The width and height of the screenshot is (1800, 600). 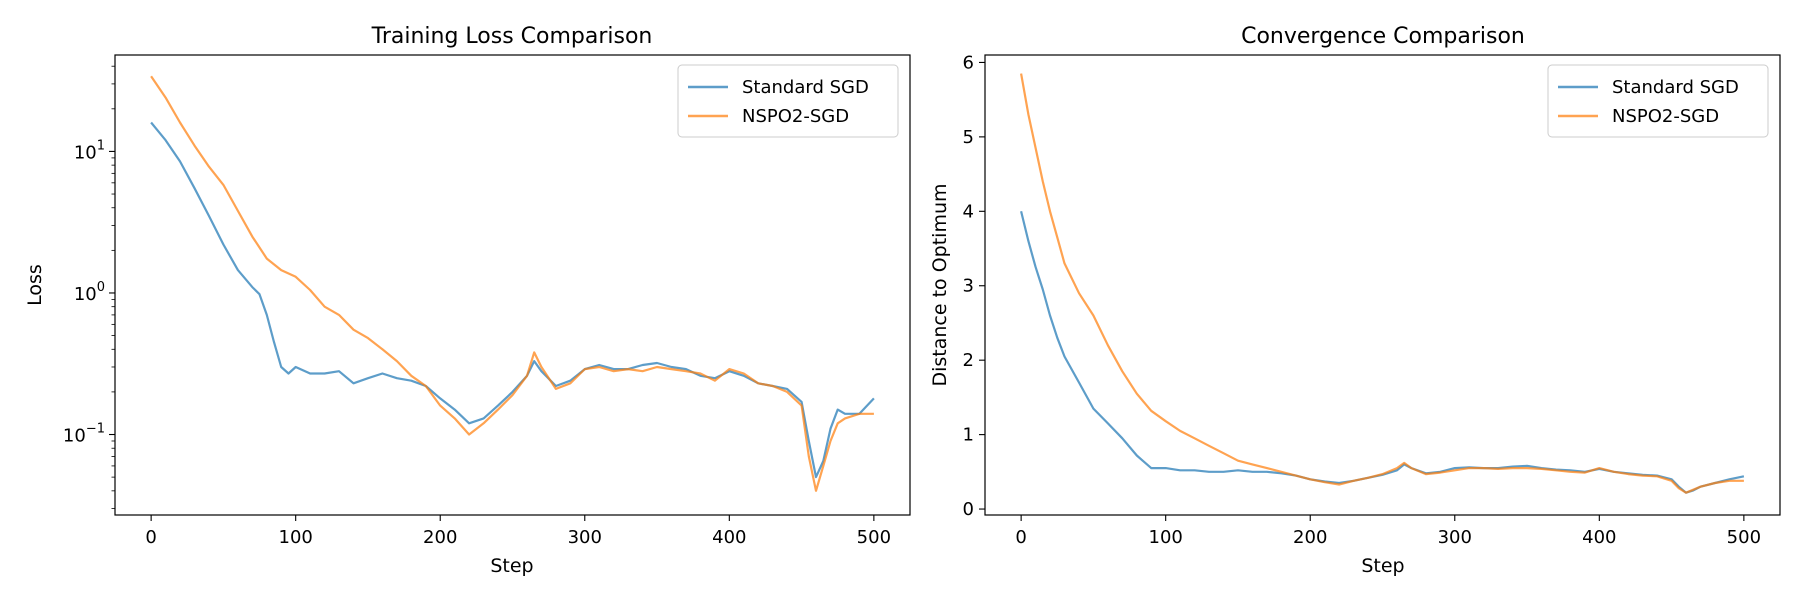 I want to click on chart-title: Convergence Comparison, so click(x=1383, y=36).